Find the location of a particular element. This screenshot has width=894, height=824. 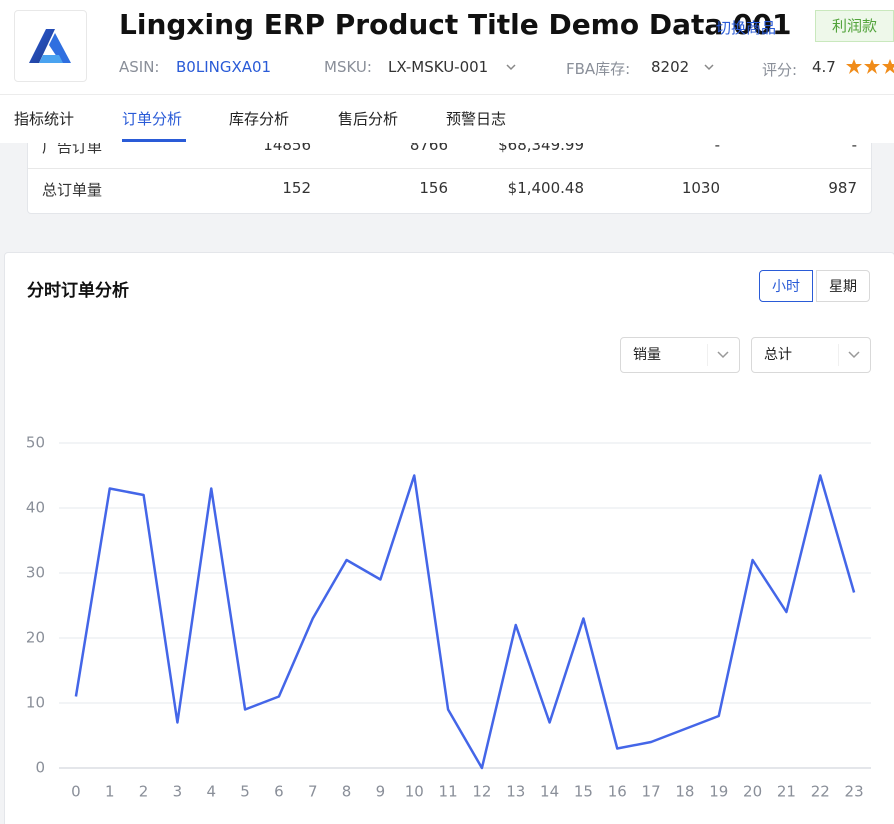

y-tick-label: 10 is located at coordinates (35, 703).